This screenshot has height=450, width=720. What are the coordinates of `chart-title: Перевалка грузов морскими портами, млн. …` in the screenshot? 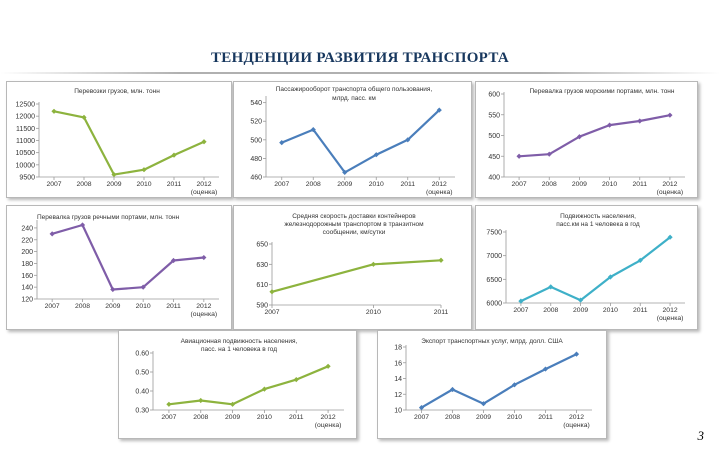 It's located at (602, 91).